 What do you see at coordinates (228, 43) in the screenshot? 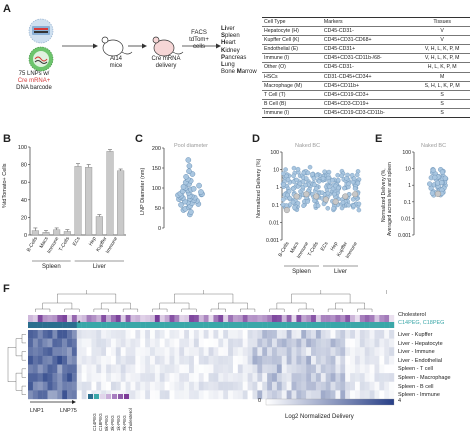
I see `organ-heart: Heart` at bounding box center [228, 43].